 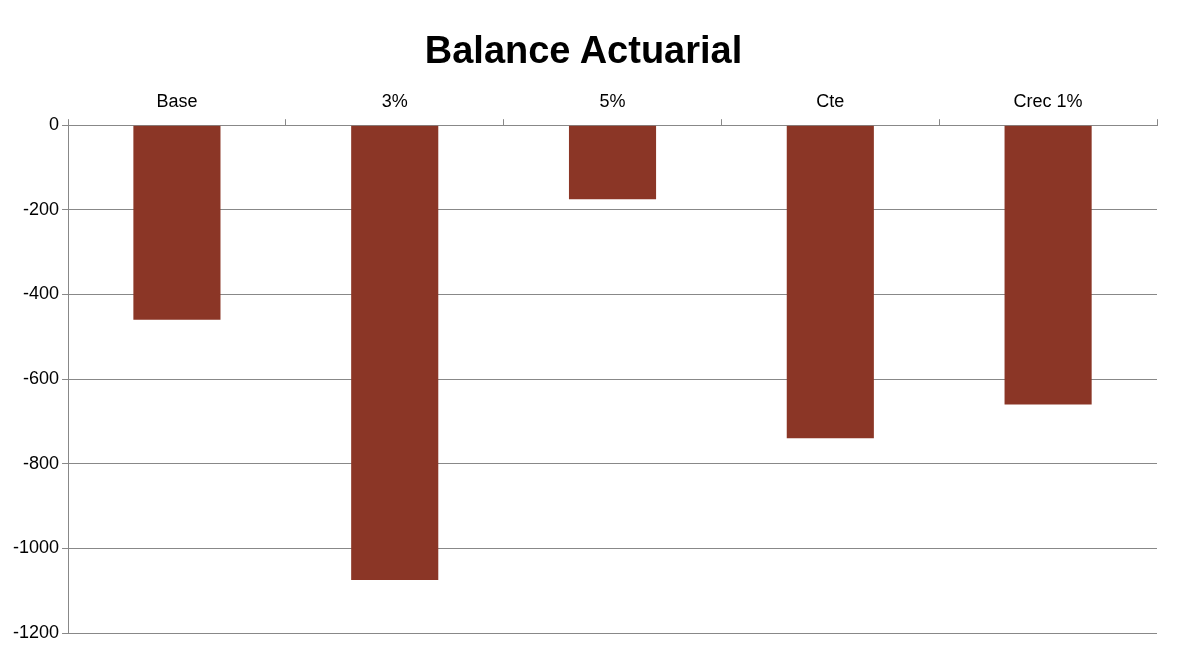 I want to click on y-tick-label: -400, so click(x=41, y=293).